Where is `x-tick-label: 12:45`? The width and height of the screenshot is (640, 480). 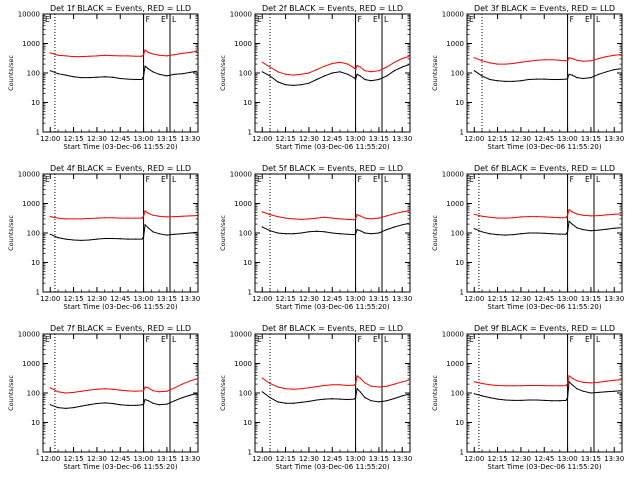 x-tick-label: 12:45 is located at coordinates (120, 139).